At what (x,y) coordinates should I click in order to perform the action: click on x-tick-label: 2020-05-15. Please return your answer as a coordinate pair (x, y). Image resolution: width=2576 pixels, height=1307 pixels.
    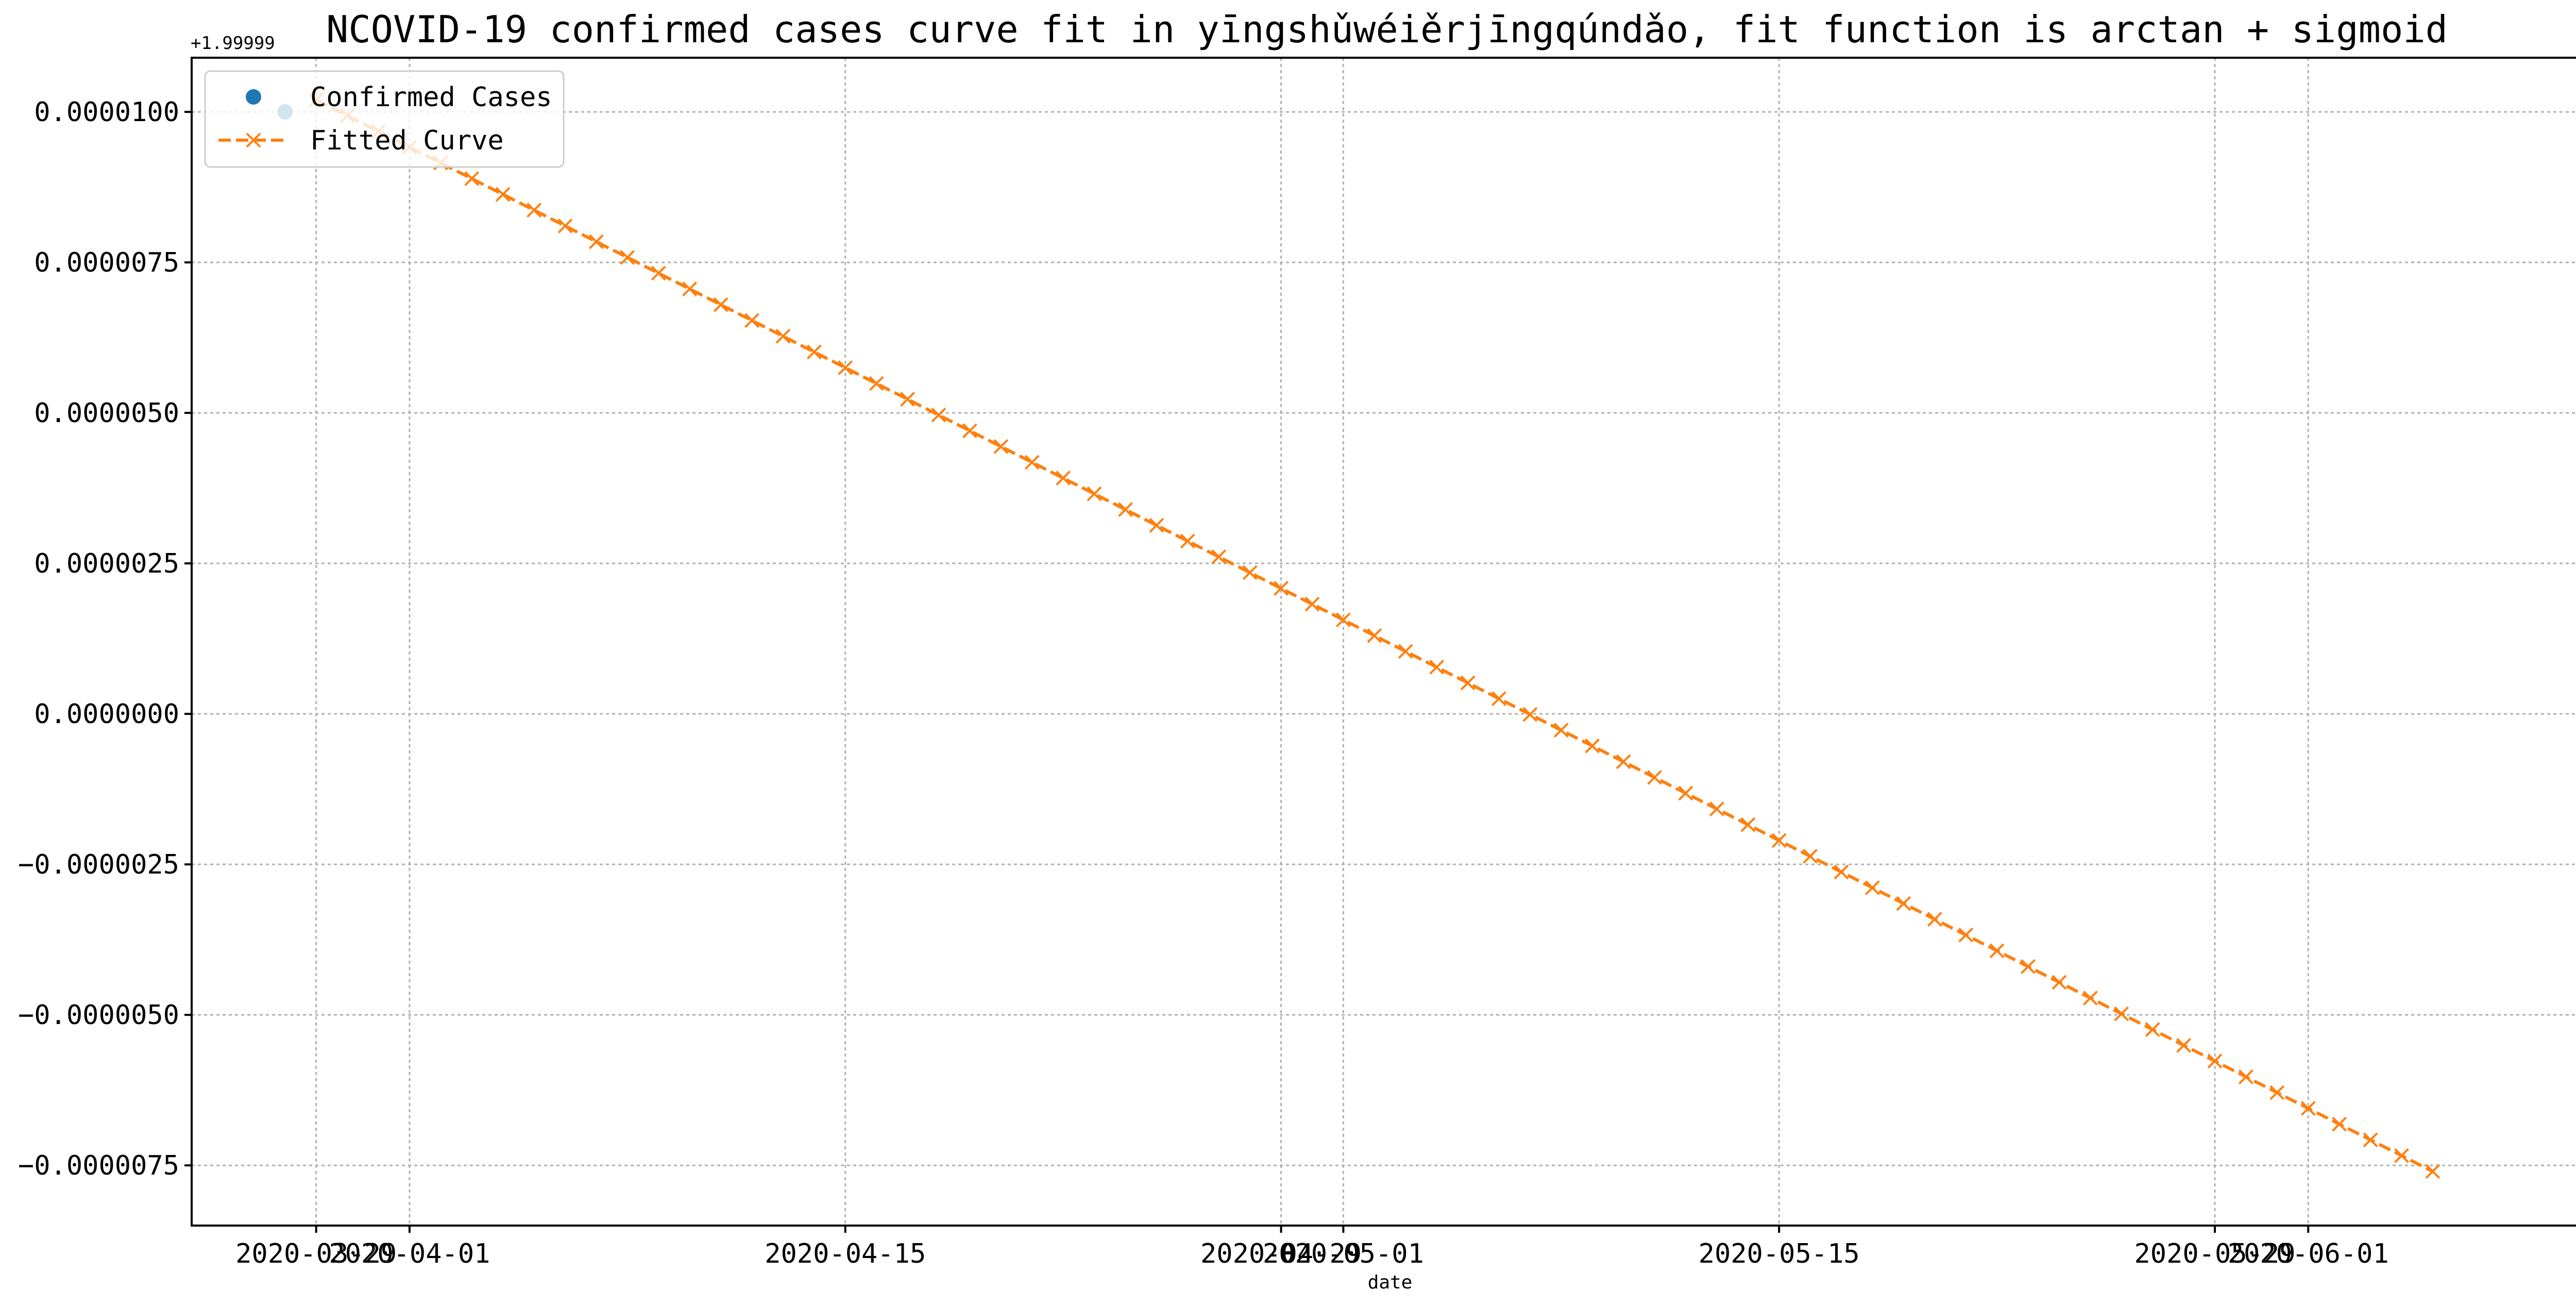
    Looking at the image, I should click on (1779, 1253).